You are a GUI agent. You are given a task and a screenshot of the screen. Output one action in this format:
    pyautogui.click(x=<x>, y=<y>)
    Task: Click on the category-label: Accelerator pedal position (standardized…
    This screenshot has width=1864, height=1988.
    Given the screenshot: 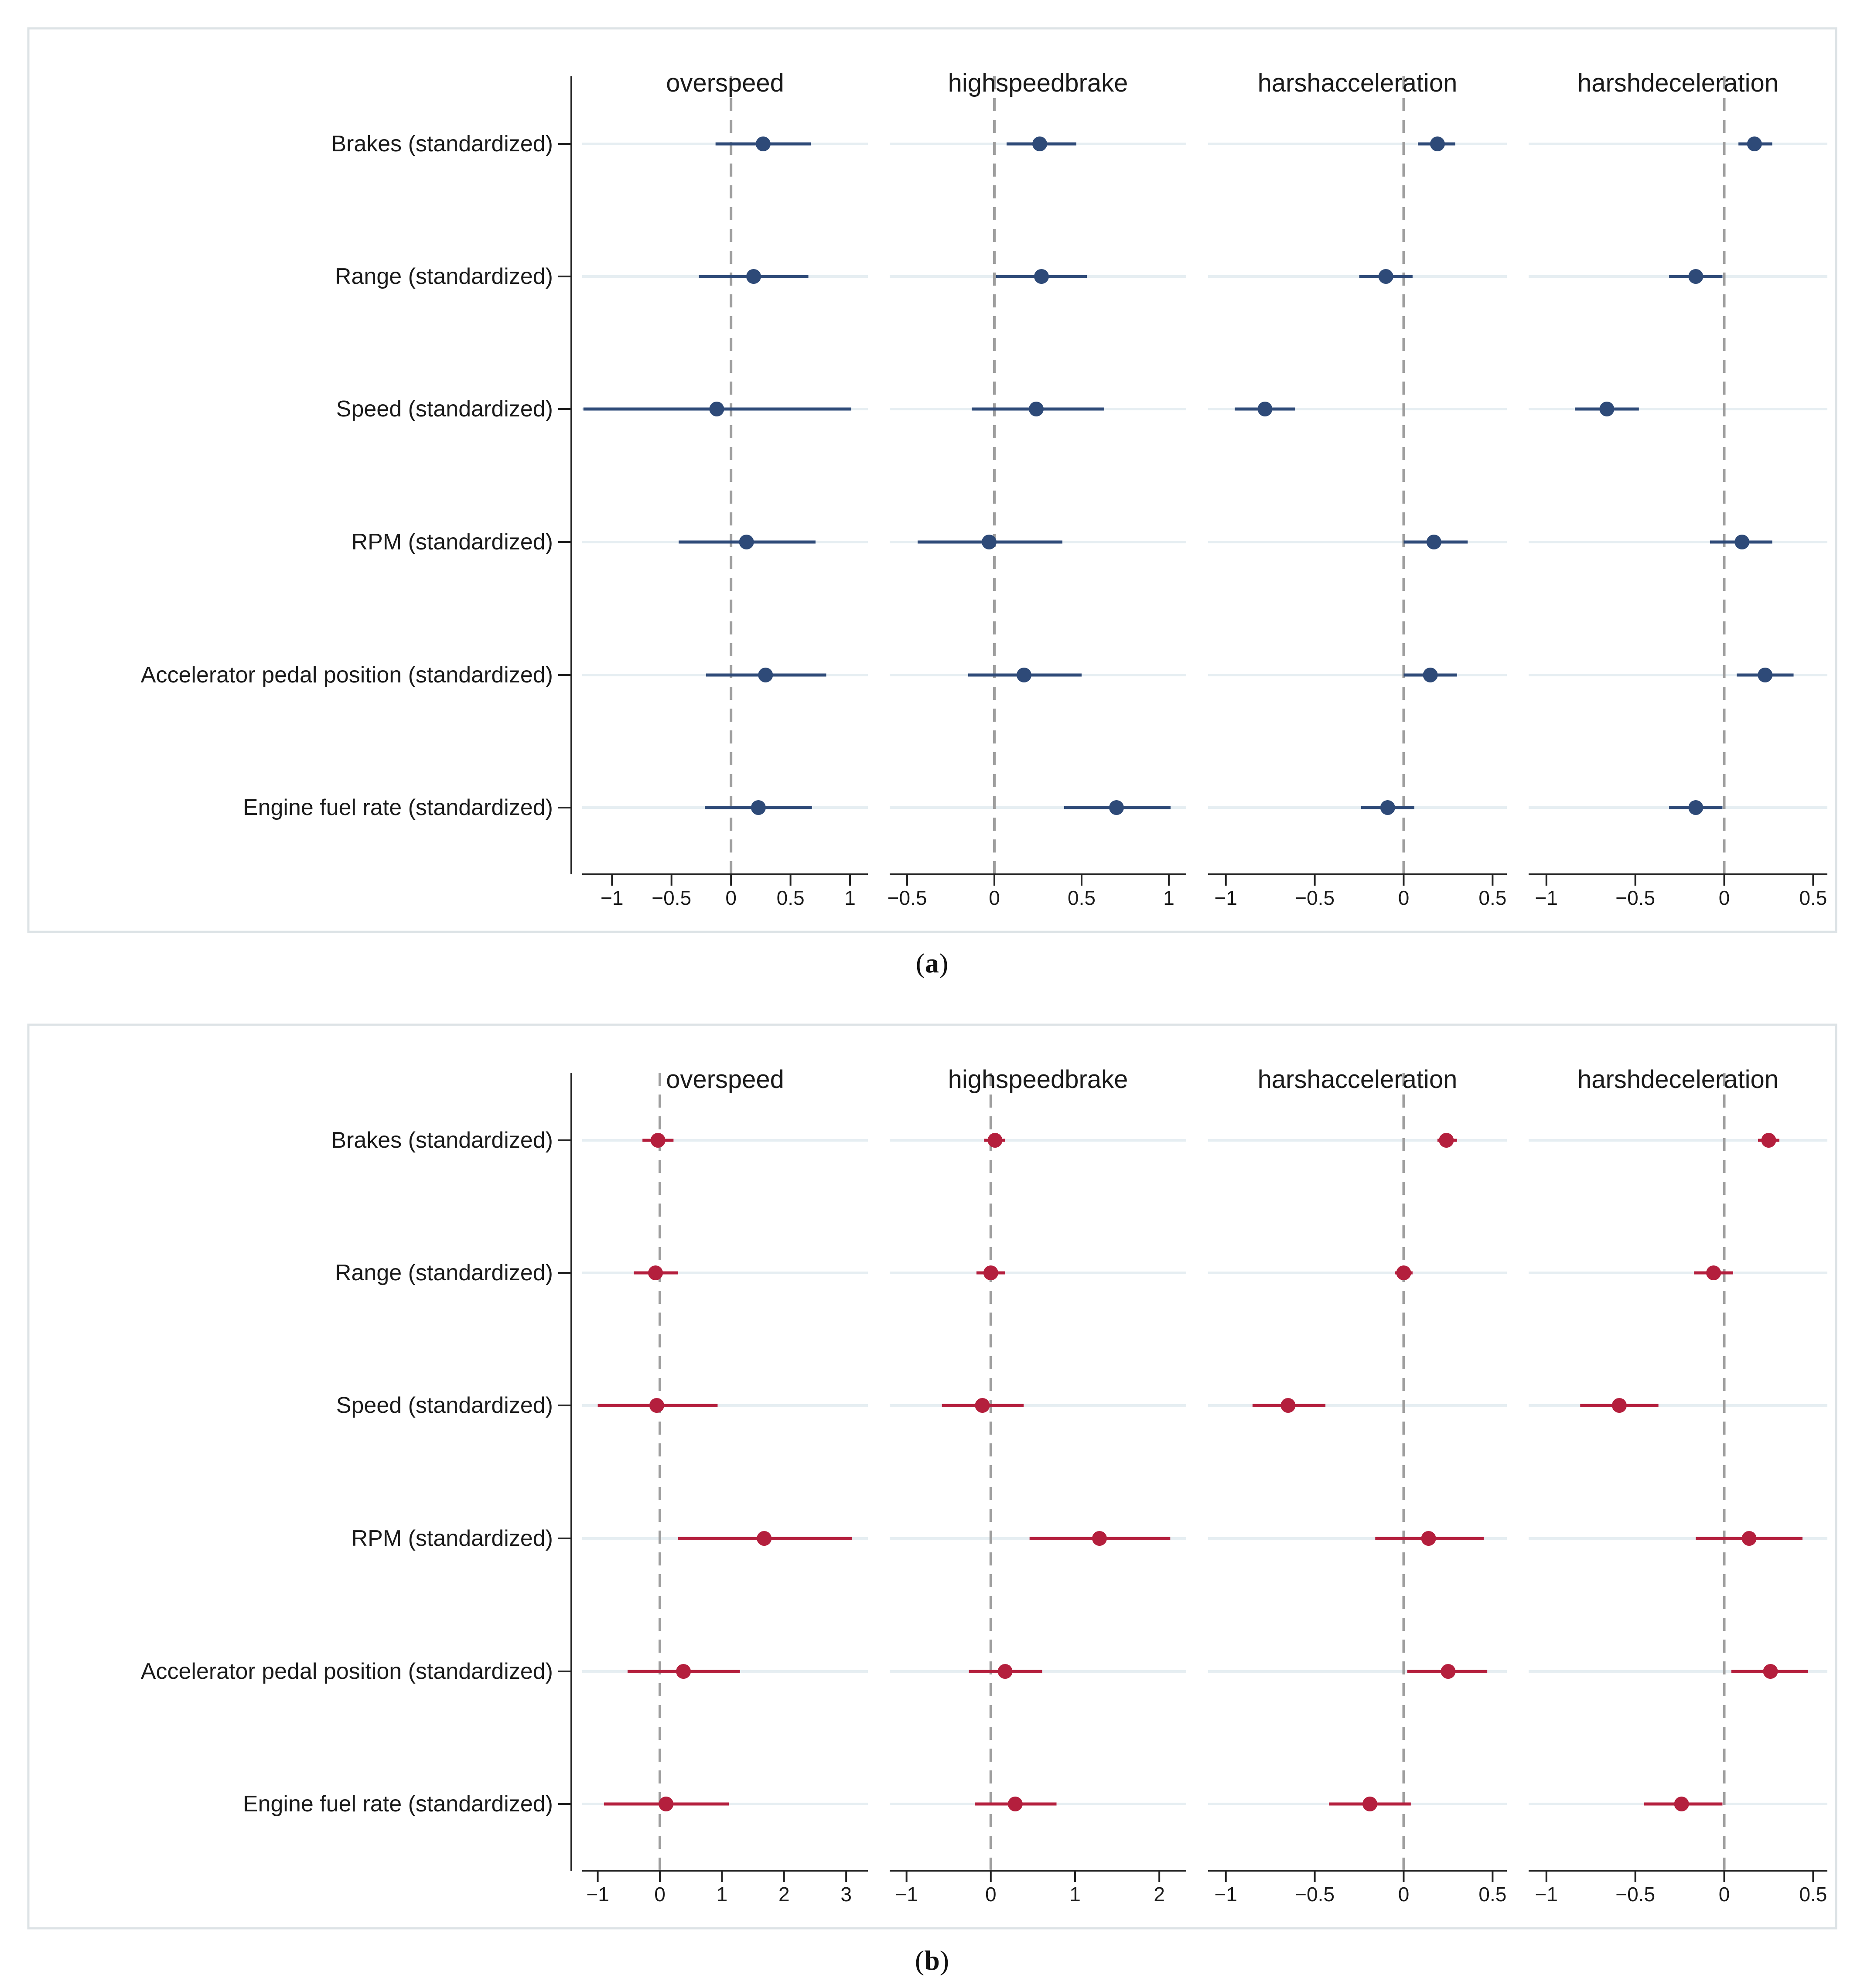 What is the action you would take?
    pyautogui.click(x=347, y=675)
    